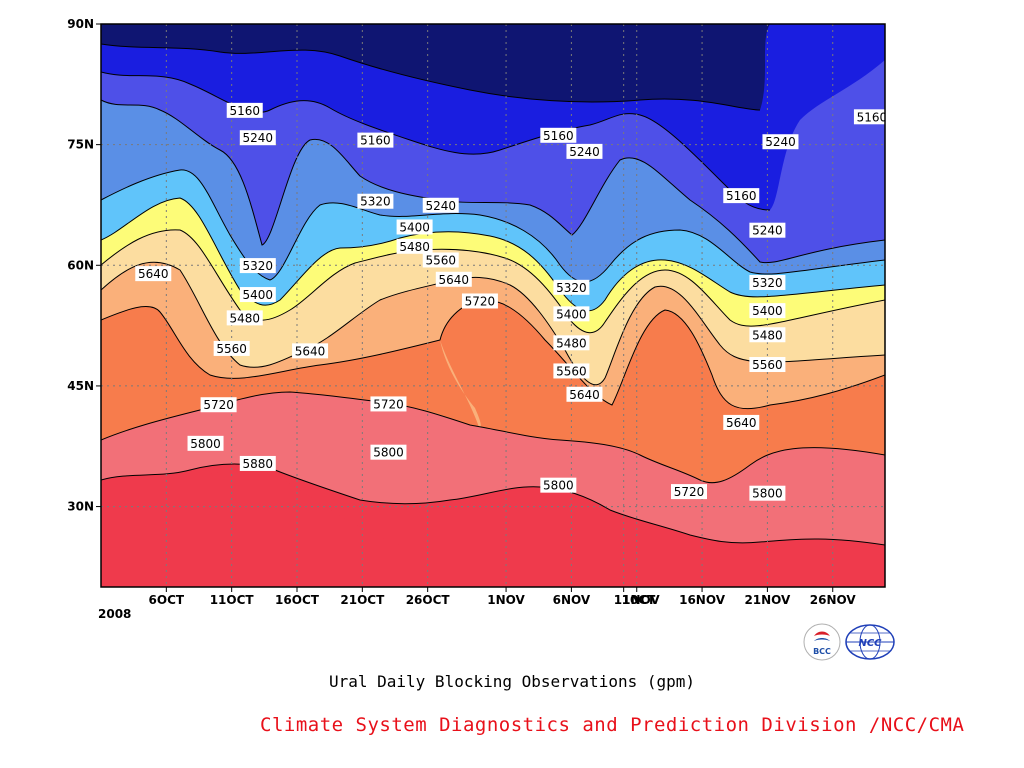  What do you see at coordinates (428, 600) in the screenshot?
I see `x-tick-label: 26OCT` at bounding box center [428, 600].